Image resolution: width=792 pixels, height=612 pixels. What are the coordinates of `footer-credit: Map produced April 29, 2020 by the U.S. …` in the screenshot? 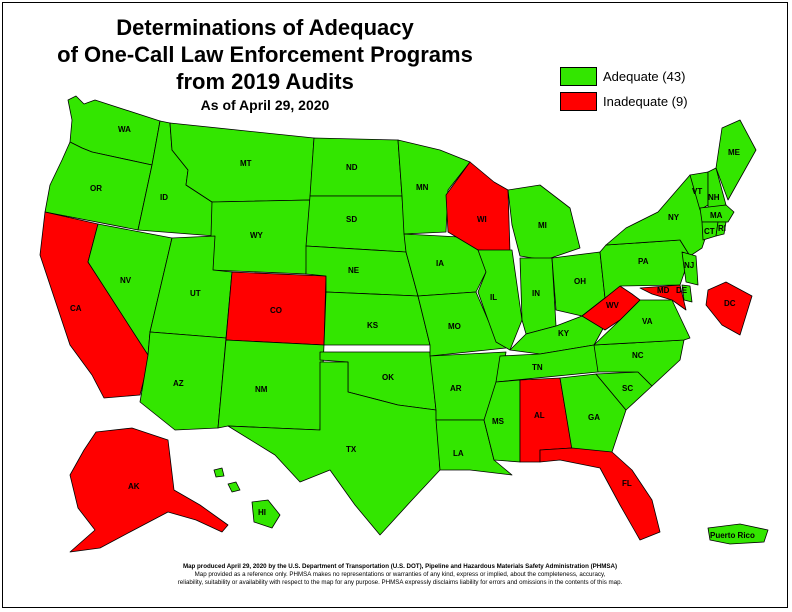 It's located at (400, 566).